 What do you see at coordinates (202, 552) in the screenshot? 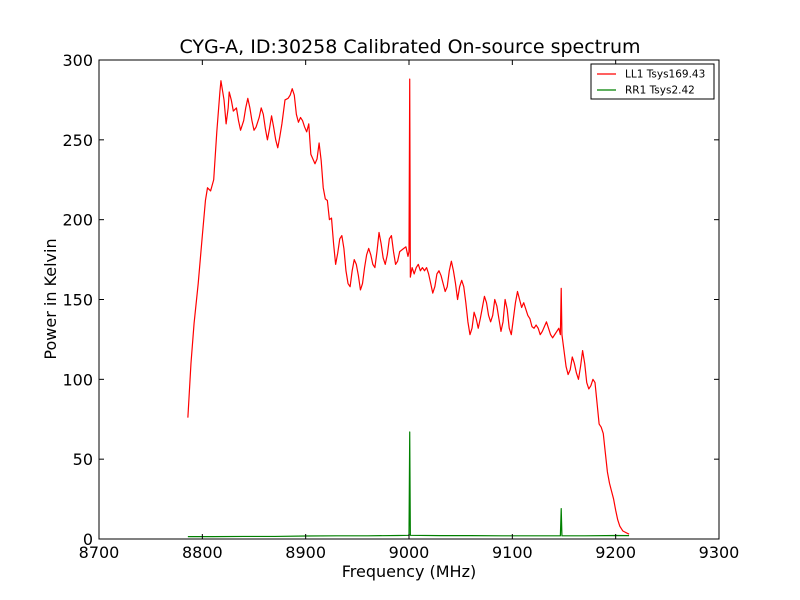
I see `x-tick-label: 8800` at bounding box center [202, 552].